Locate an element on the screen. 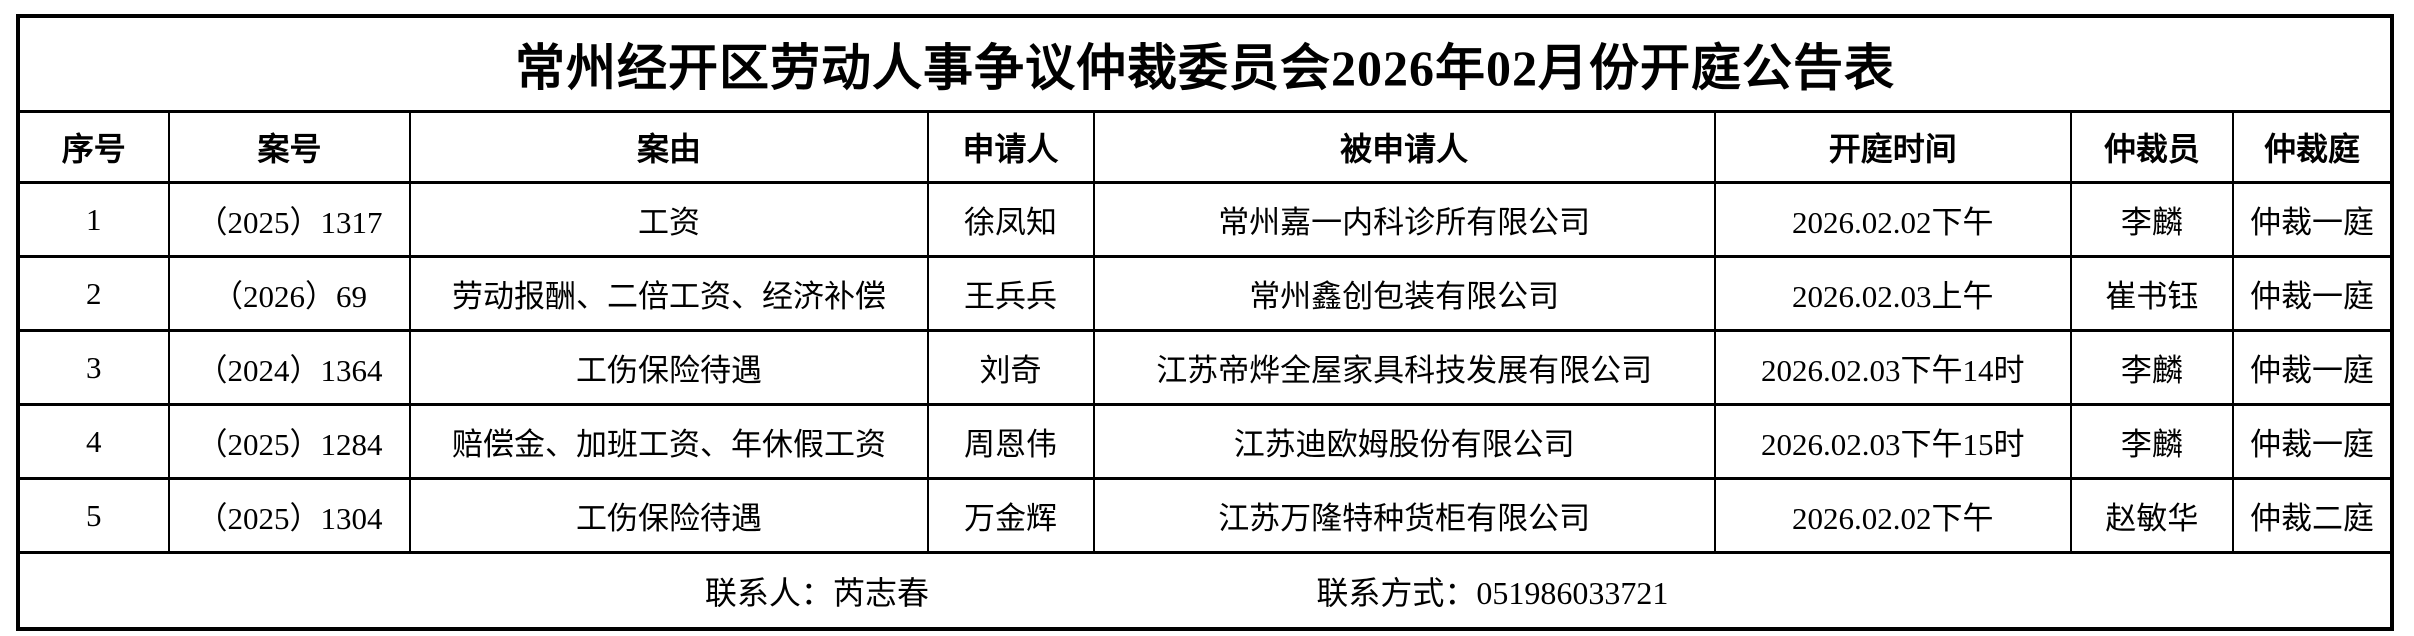 The height and width of the screenshot is (636, 2414). contact-phone-label: 联系方式： is located at coordinates (1396, 592).